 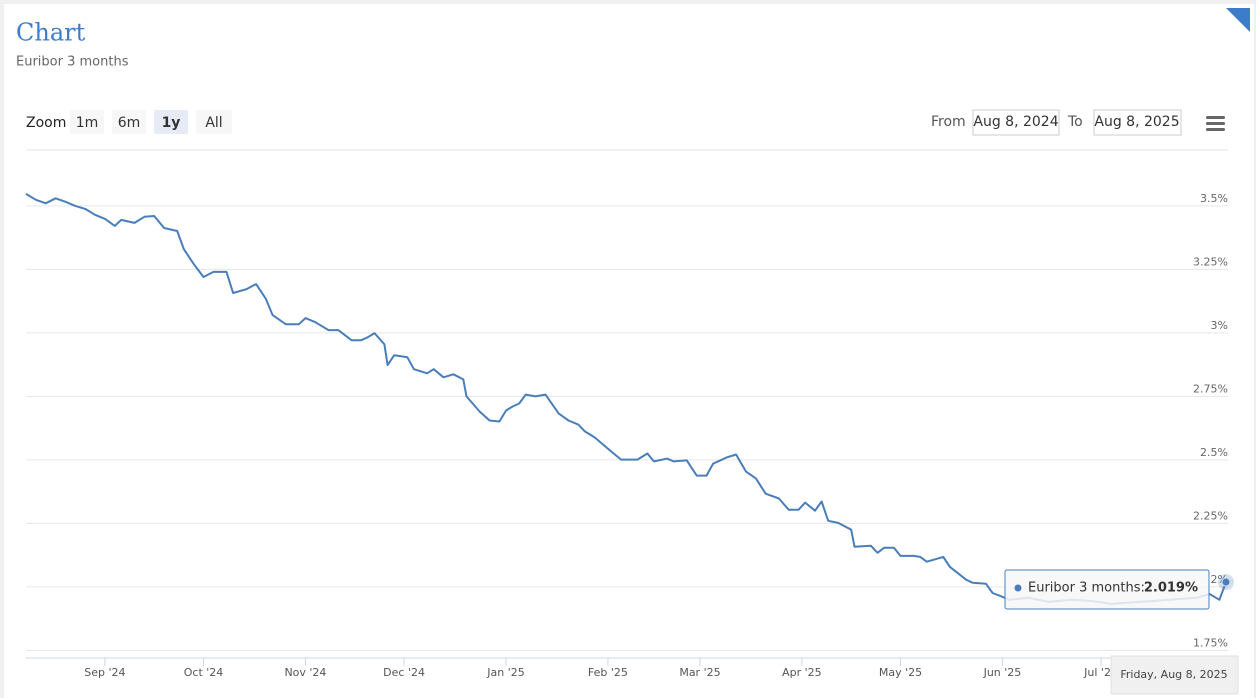 What do you see at coordinates (505, 672) in the screenshot?
I see `x-tick-label: Jan '25` at bounding box center [505, 672].